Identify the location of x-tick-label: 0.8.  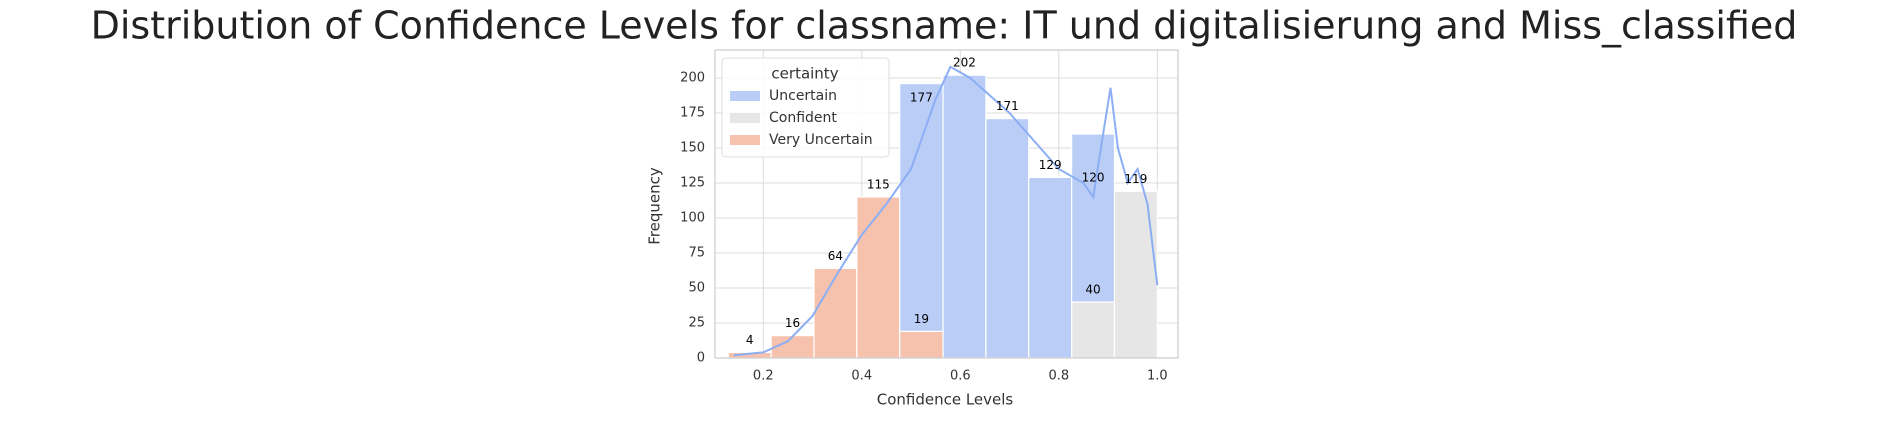
(1058, 376).